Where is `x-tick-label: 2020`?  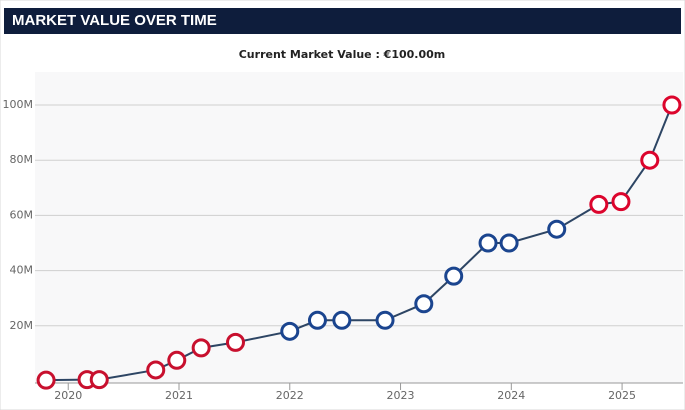
x-tick-label: 2020 is located at coordinates (68, 395).